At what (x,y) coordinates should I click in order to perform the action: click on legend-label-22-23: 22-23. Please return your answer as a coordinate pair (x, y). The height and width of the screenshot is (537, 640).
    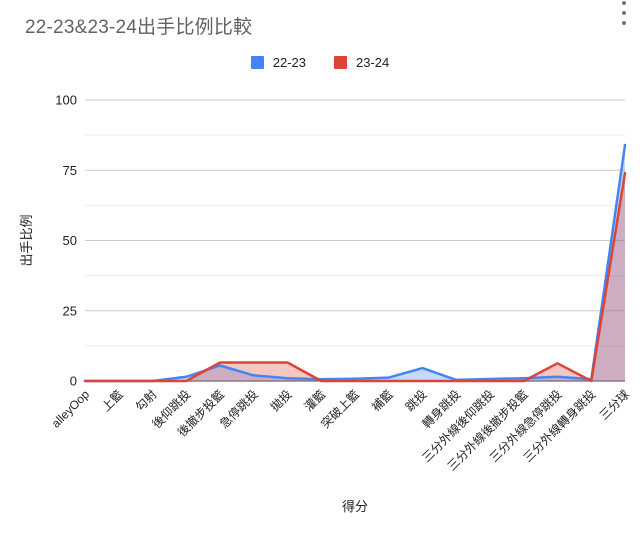
    Looking at the image, I should click on (289, 62).